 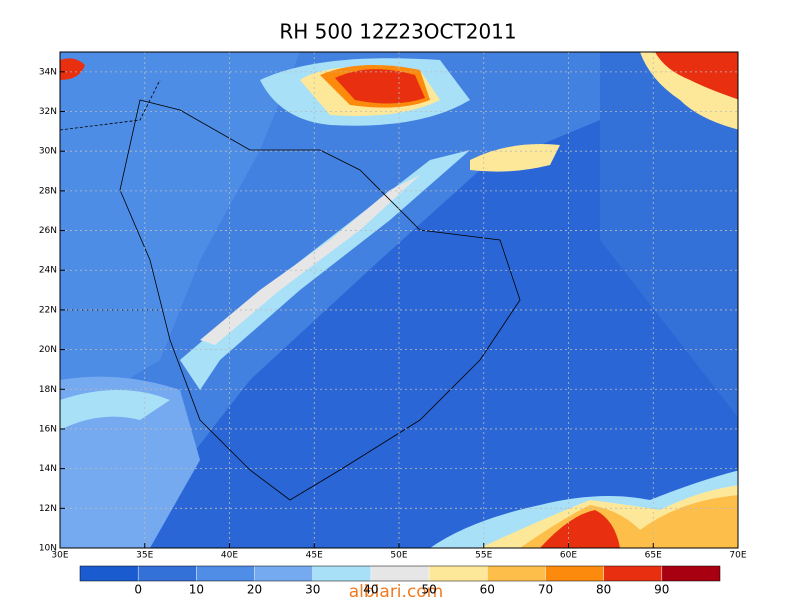 What do you see at coordinates (603, 590) in the screenshot?
I see `colorbar-label: 80` at bounding box center [603, 590].